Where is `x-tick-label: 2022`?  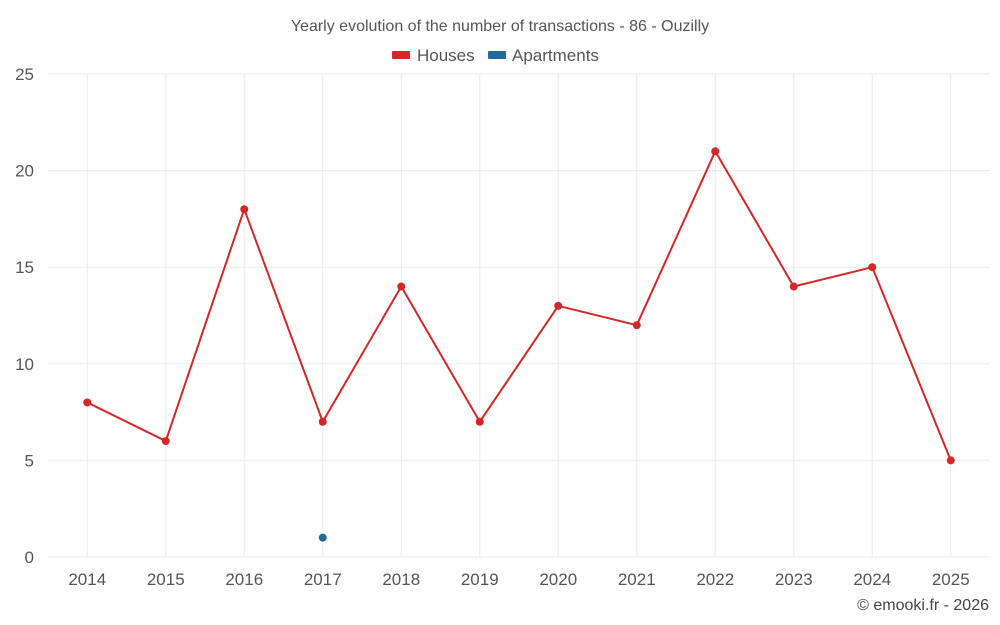
x-tick-label: 2022 is located at coordinates (715, 579).